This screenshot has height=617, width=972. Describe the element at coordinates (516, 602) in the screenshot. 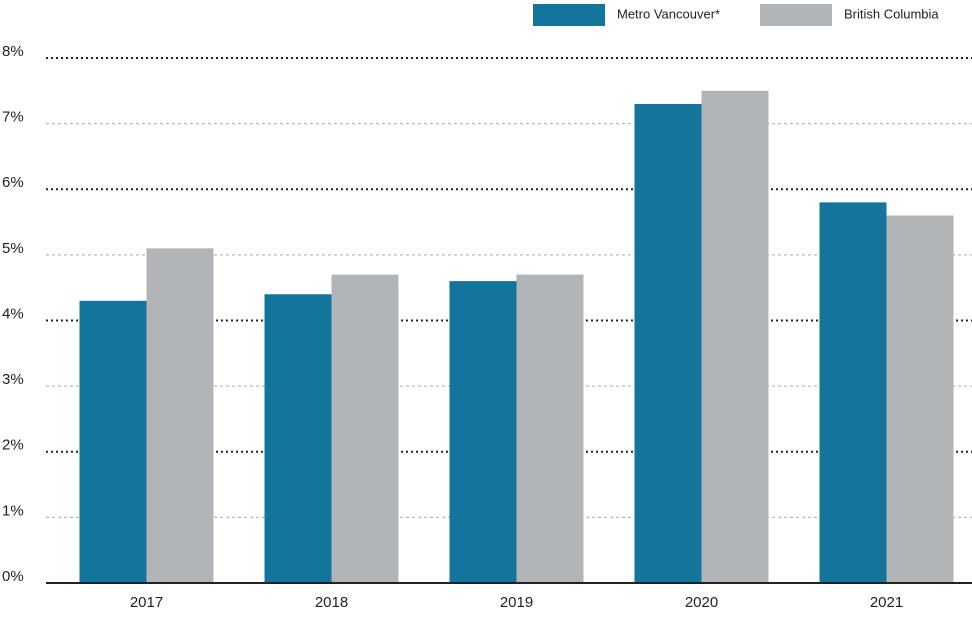

I see `x-tick-label: 2019` at that location.